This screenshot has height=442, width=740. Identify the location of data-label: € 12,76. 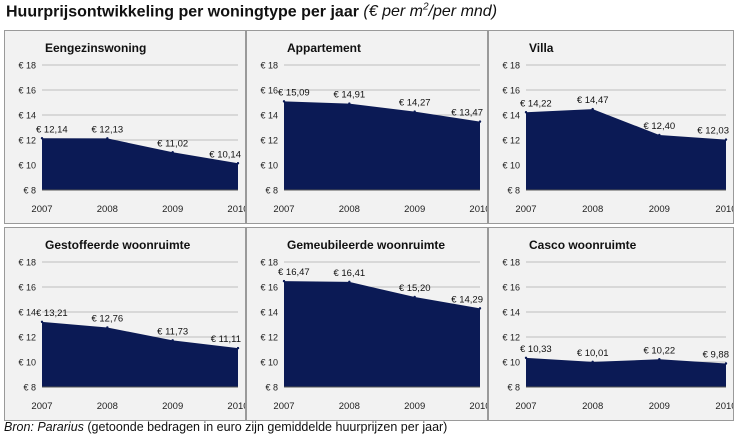
(107, 319).